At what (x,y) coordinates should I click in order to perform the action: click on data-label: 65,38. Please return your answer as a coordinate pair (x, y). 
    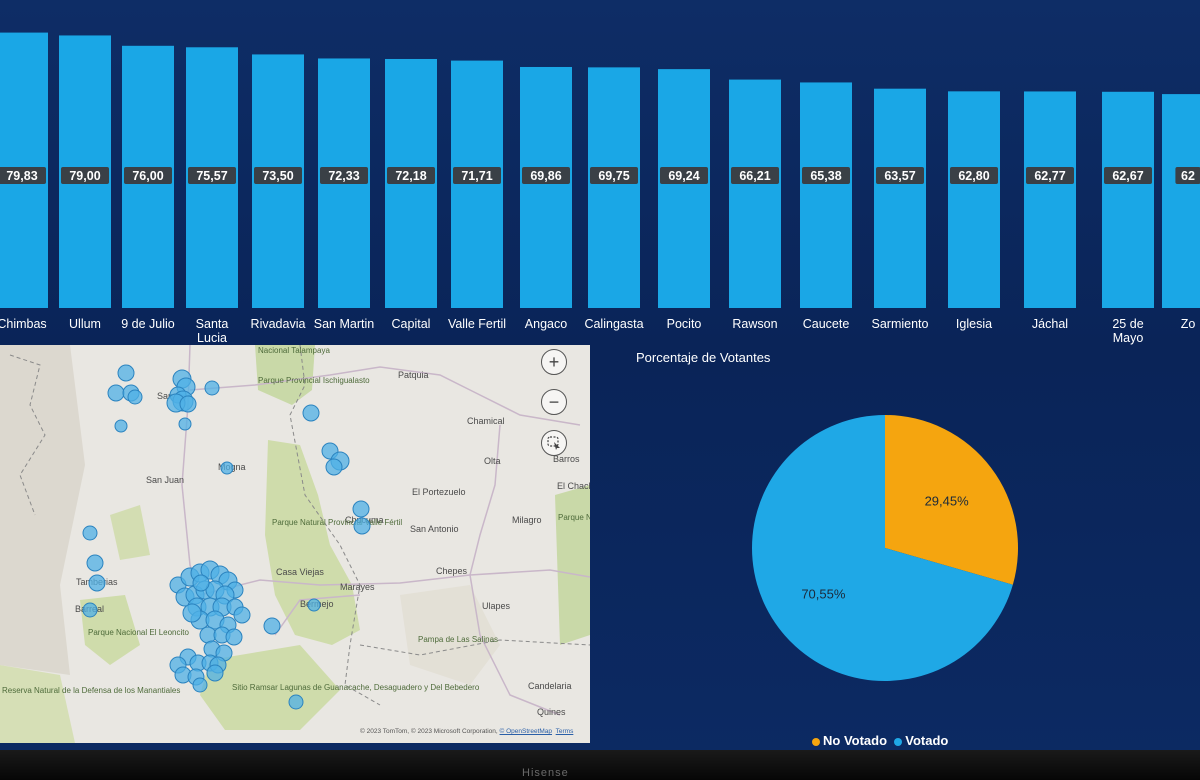
    Looking at the image, I should click on (825, 176).